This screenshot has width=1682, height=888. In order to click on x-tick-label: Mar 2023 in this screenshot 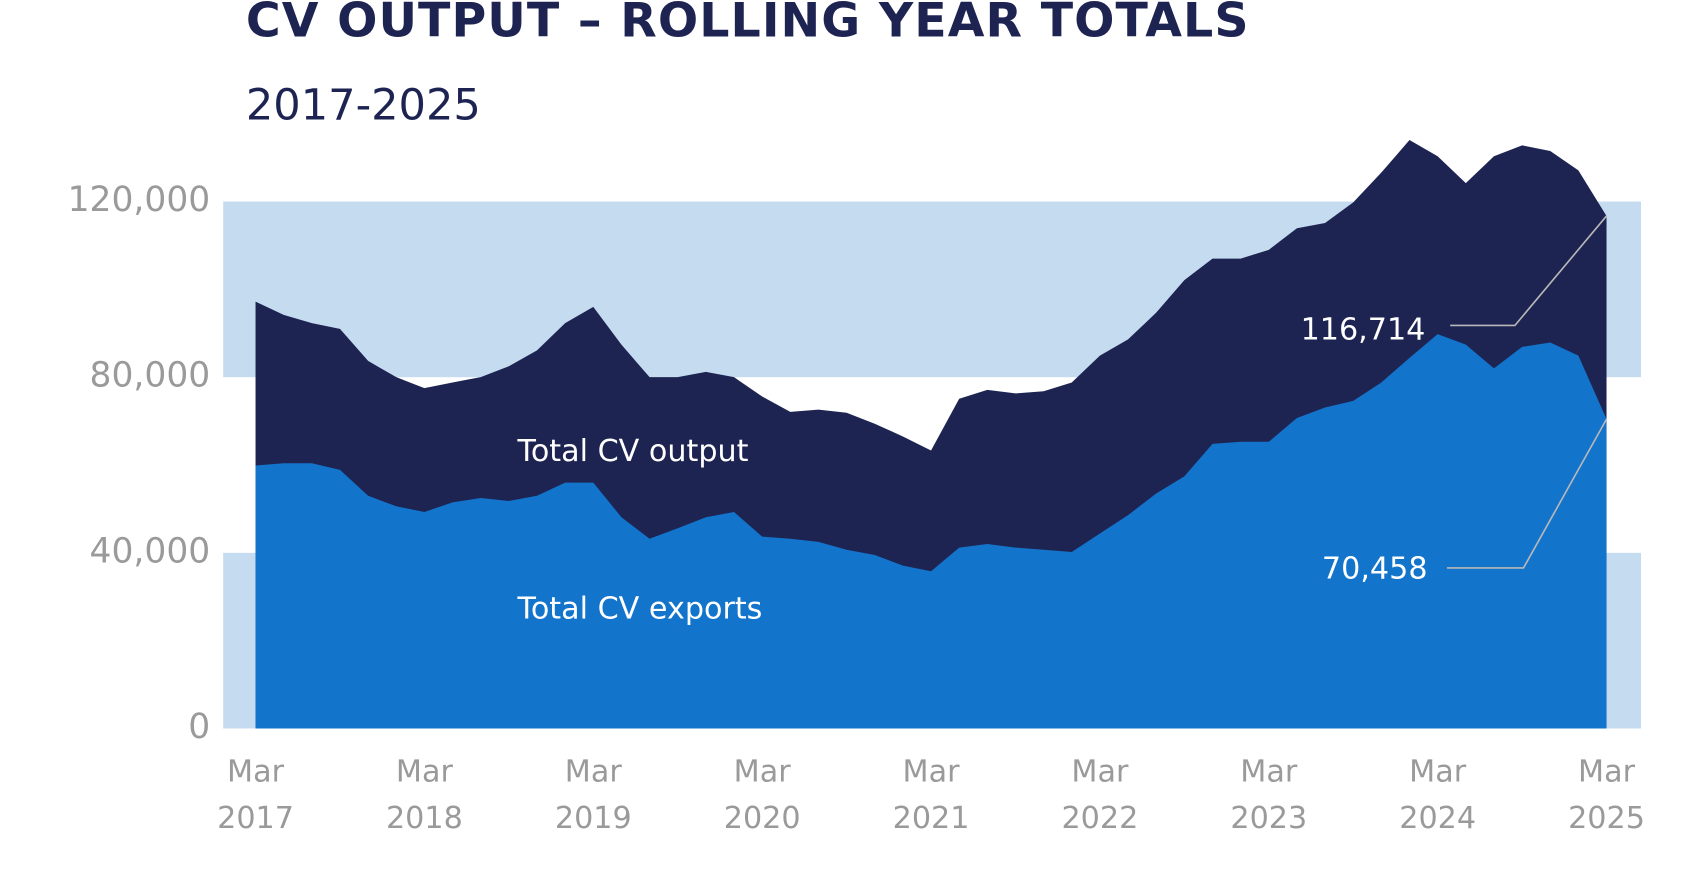, I will do `click(1268, 794)`.